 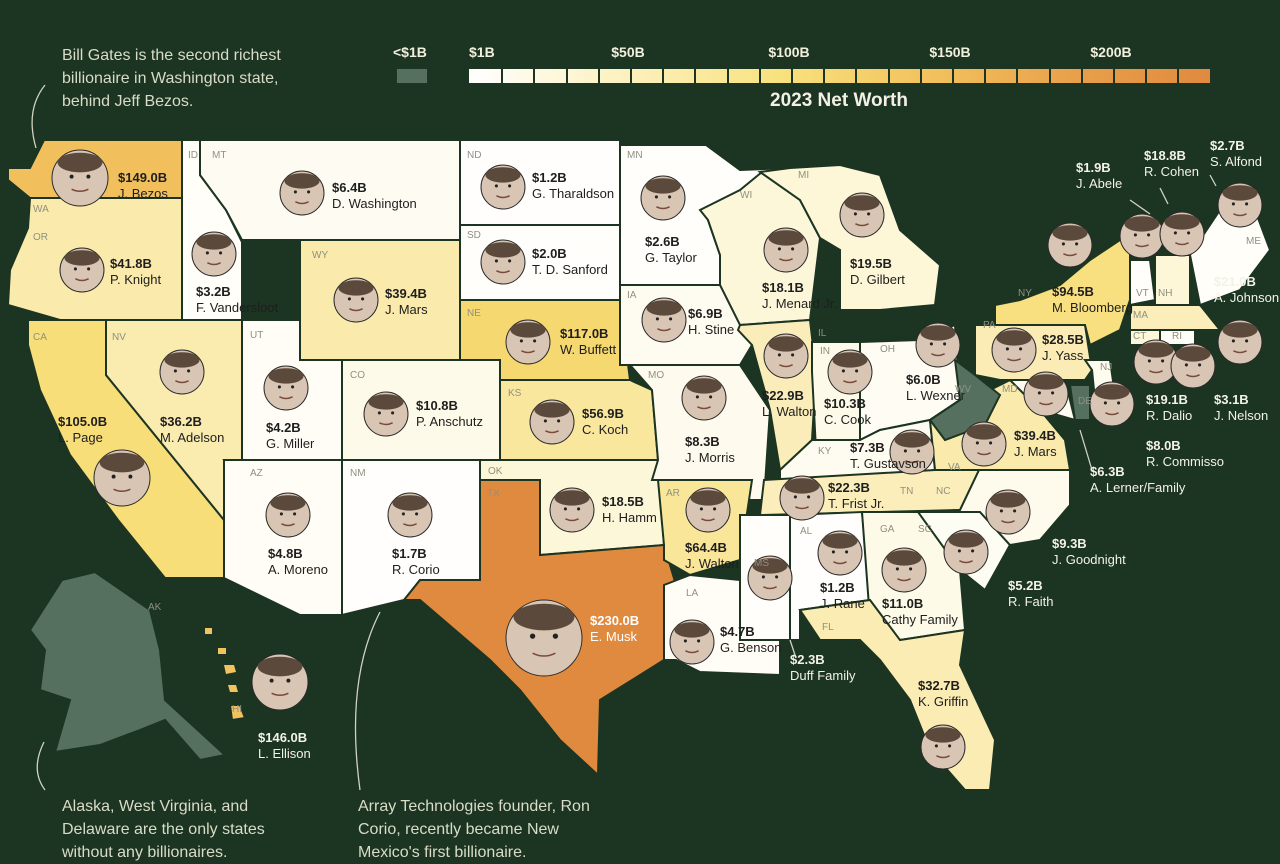 What do you see at coordinates (283, 427) in the screenshot?
I see `net-worth-ut: $4.2B` at bounding box center [283, 427].